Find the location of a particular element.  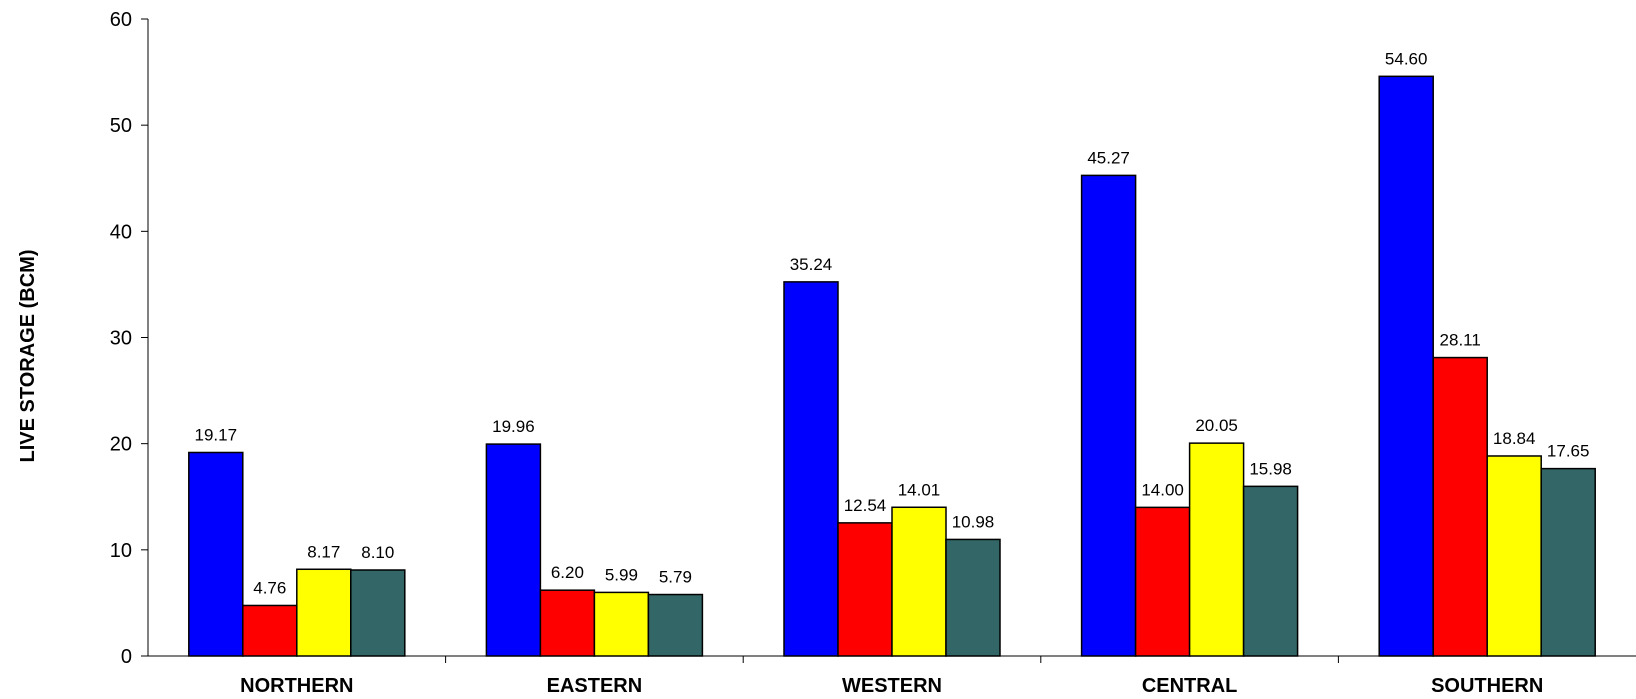

data-label: 5.99 is located at coordinates (621, 574).